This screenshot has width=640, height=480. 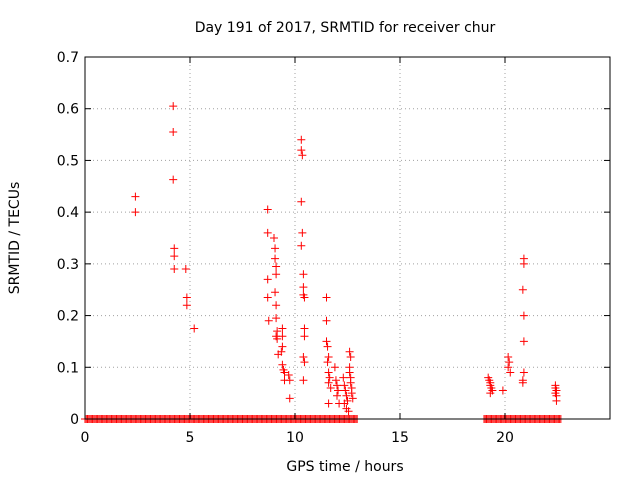 I want to click on y-tick-label: 0.7, so click(x=68, y=58).